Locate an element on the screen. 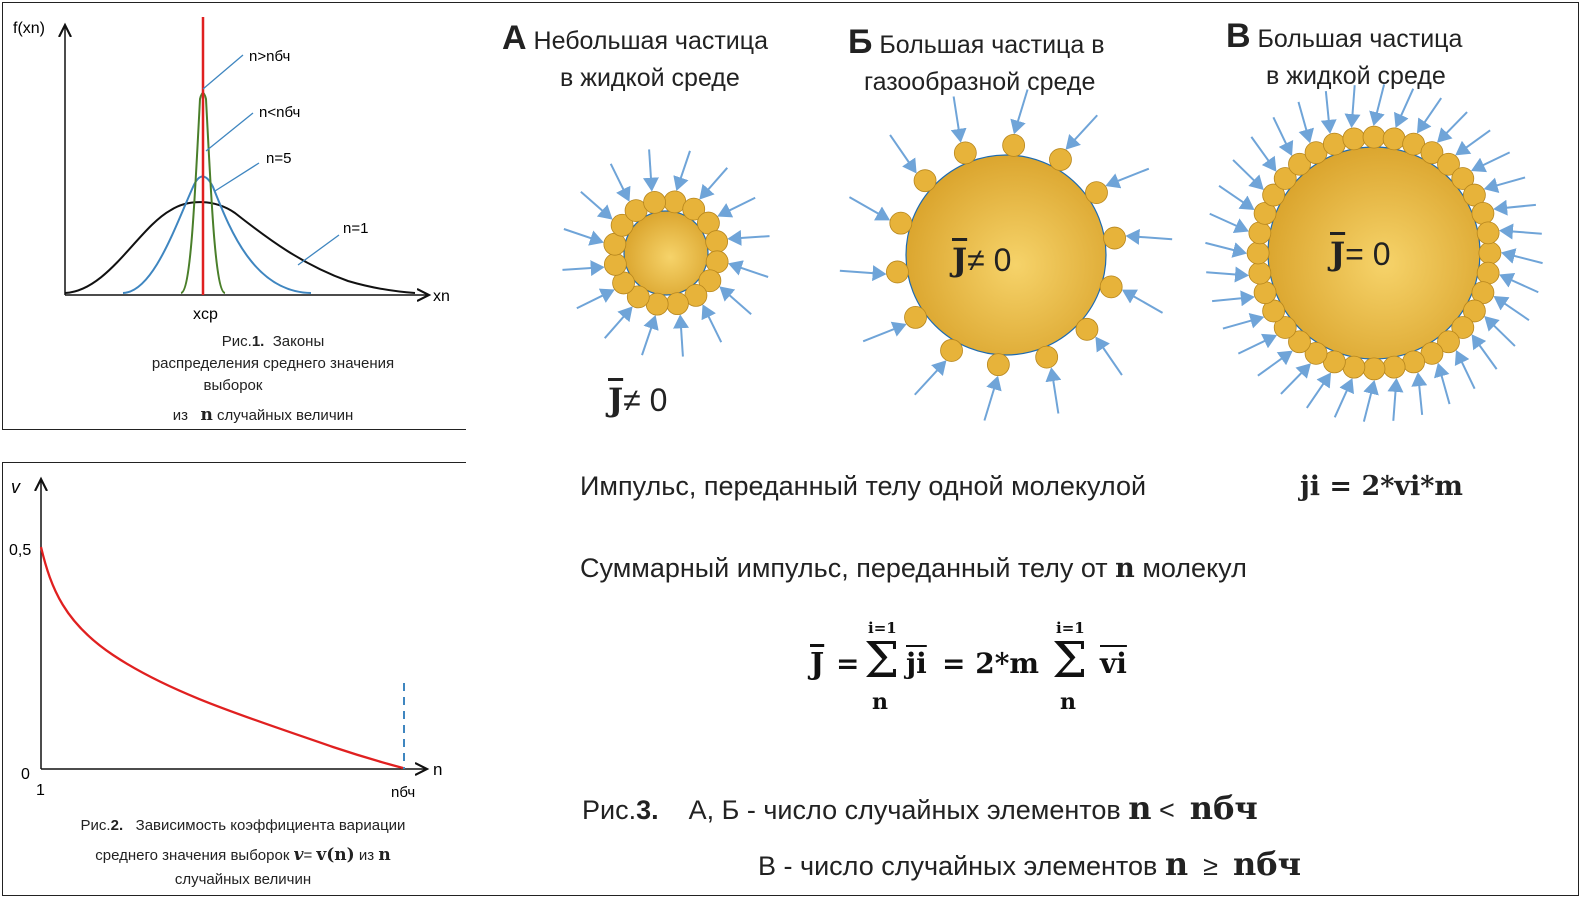 The image size is (1580, 905). formula-A-rest: ≠ 0 is located at coordinates (645, 400).